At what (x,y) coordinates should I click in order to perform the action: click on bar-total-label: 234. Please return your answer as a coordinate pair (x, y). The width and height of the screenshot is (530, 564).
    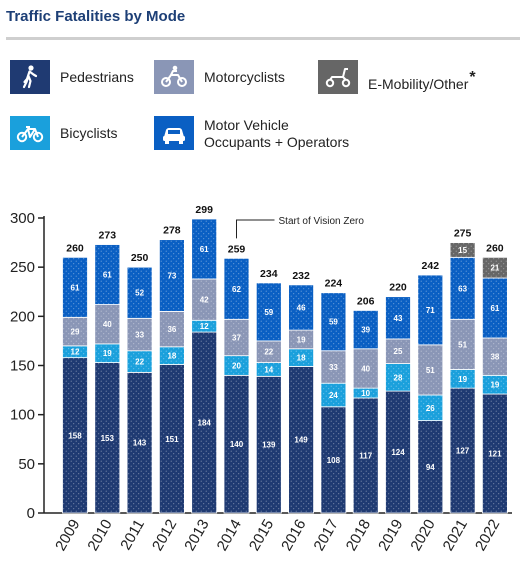
    Looking at the image, I should click on (269, 274).